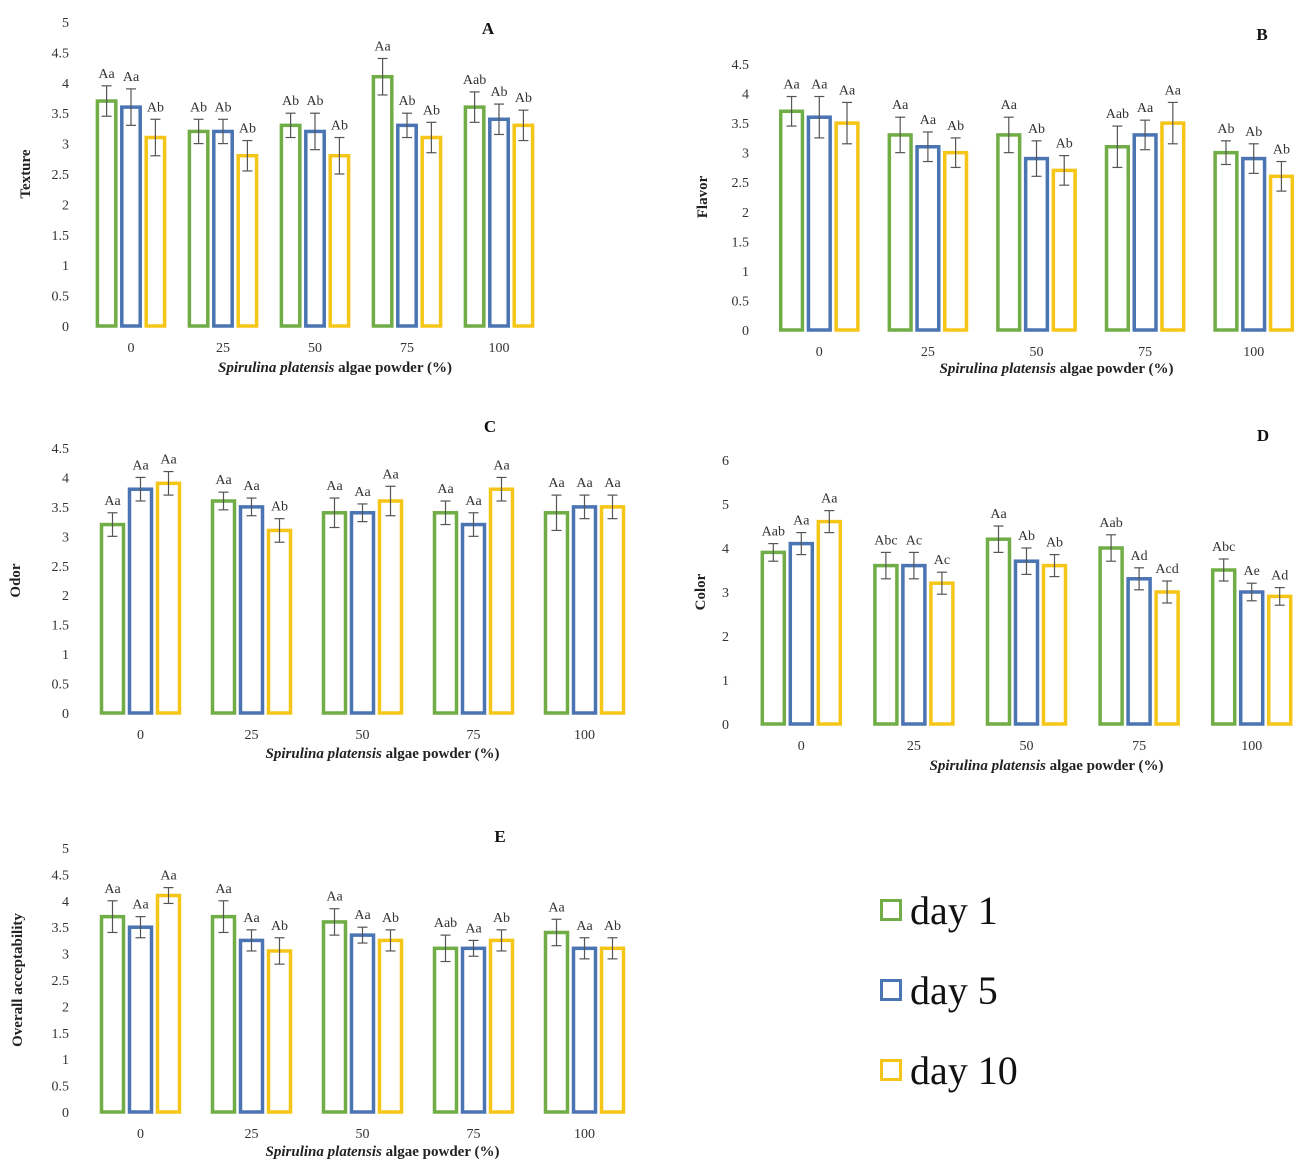 Image resolution: width=1308 pixels, height=1160 pixels. What do you see at coordinates (745, 213) in the screenshot?
I see `y-tick-label: 2` at bounding box center [745, 213].